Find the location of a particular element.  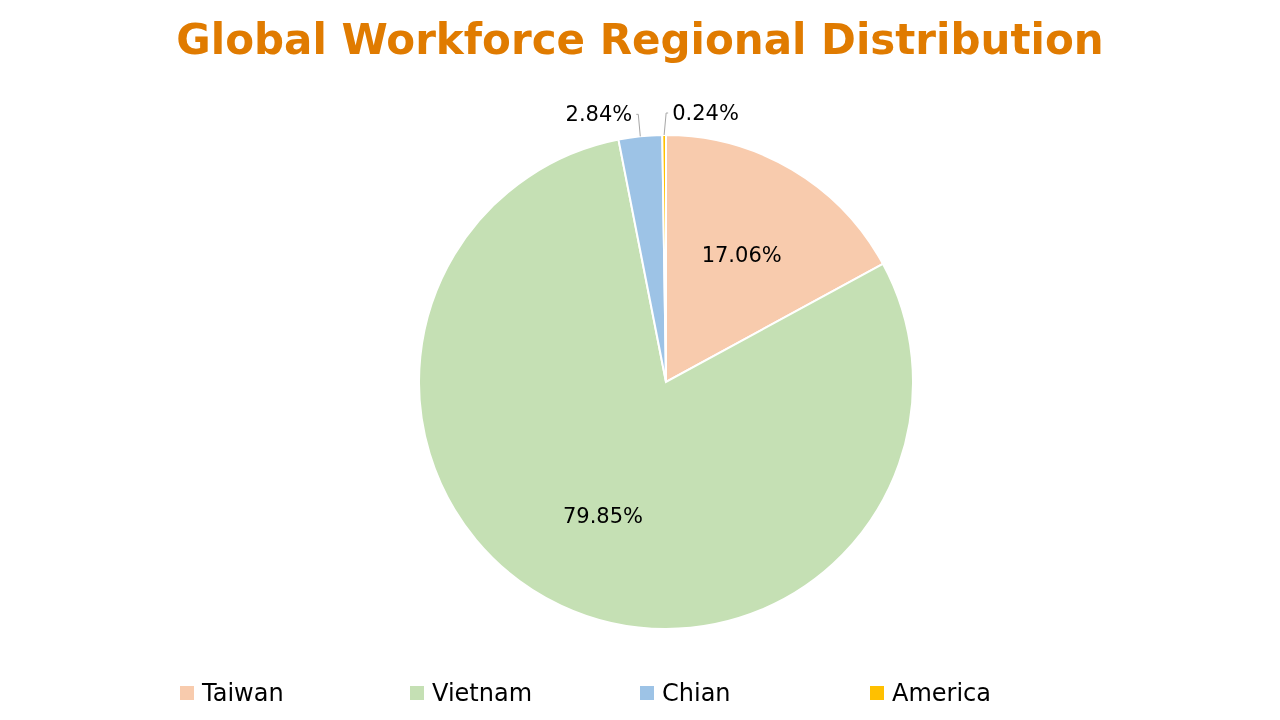

data-label: 2.84% is located at coordinates (599, 114).